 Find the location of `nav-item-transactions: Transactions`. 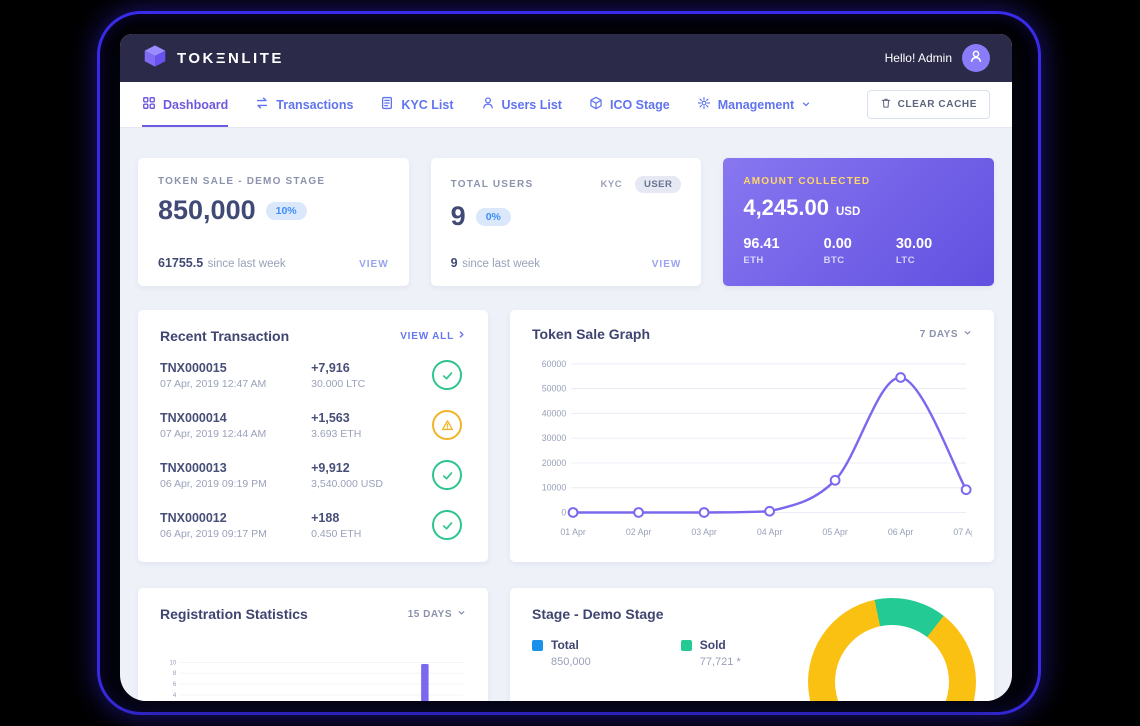

nav-item-transactions: Transactions is located at coordinates (304, 104).